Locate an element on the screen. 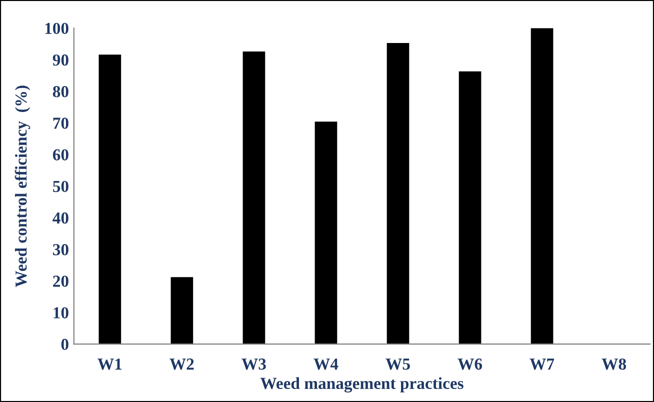  x-tick-label: W7 is located at coordinates (542, 364).